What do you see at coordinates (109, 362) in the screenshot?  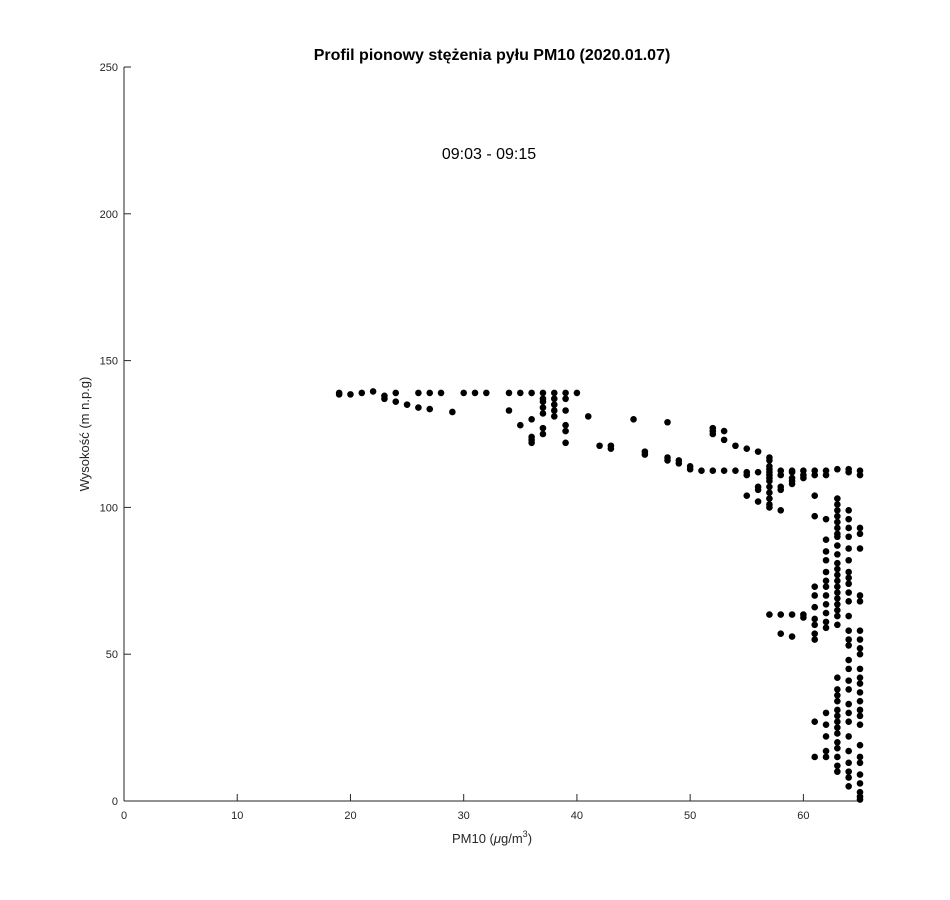 I see `y-tick-label: 150` at bounding box center [109, 362].